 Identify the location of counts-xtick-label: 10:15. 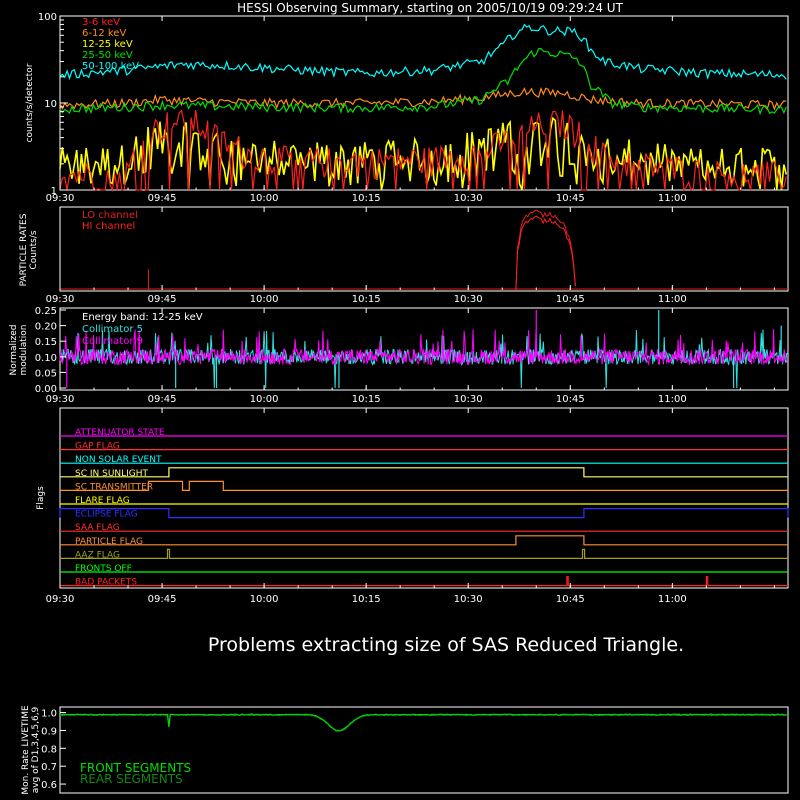
(366, 198).